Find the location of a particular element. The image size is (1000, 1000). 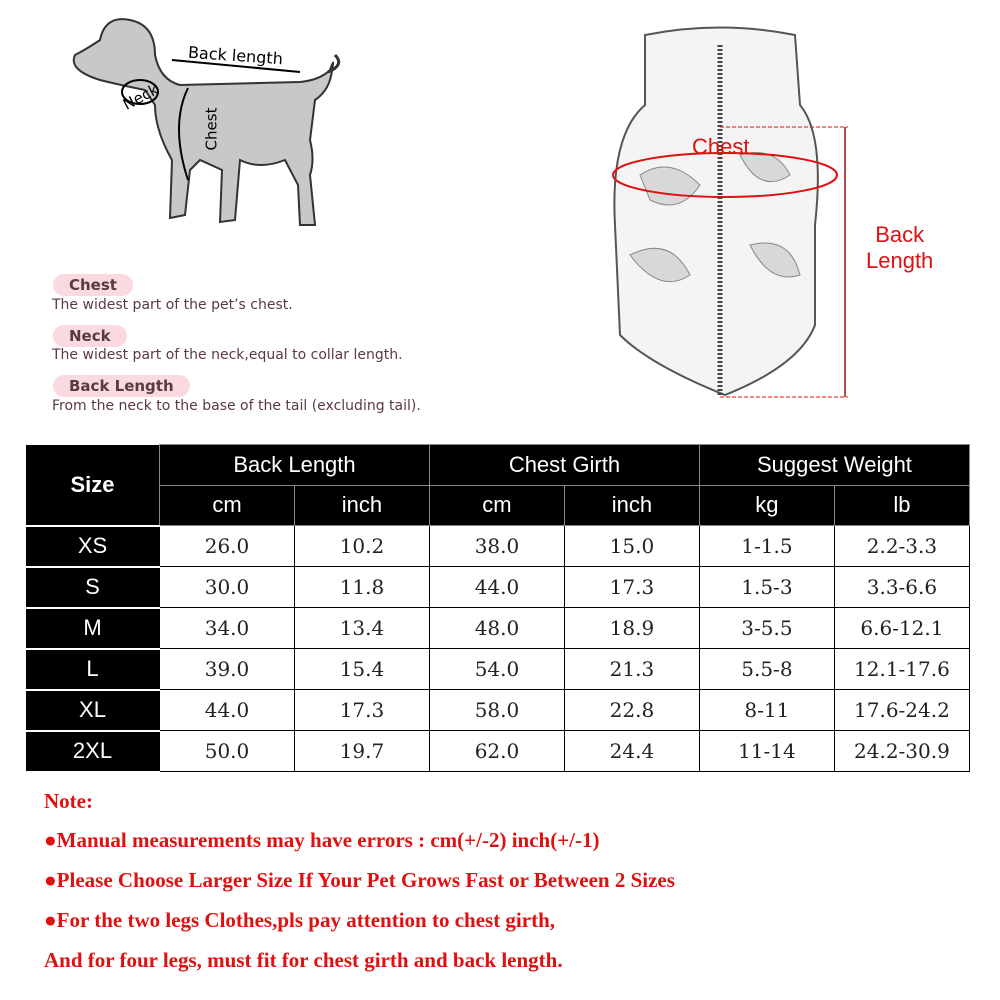

unit-header: kg is located at coordinates (766, 505).